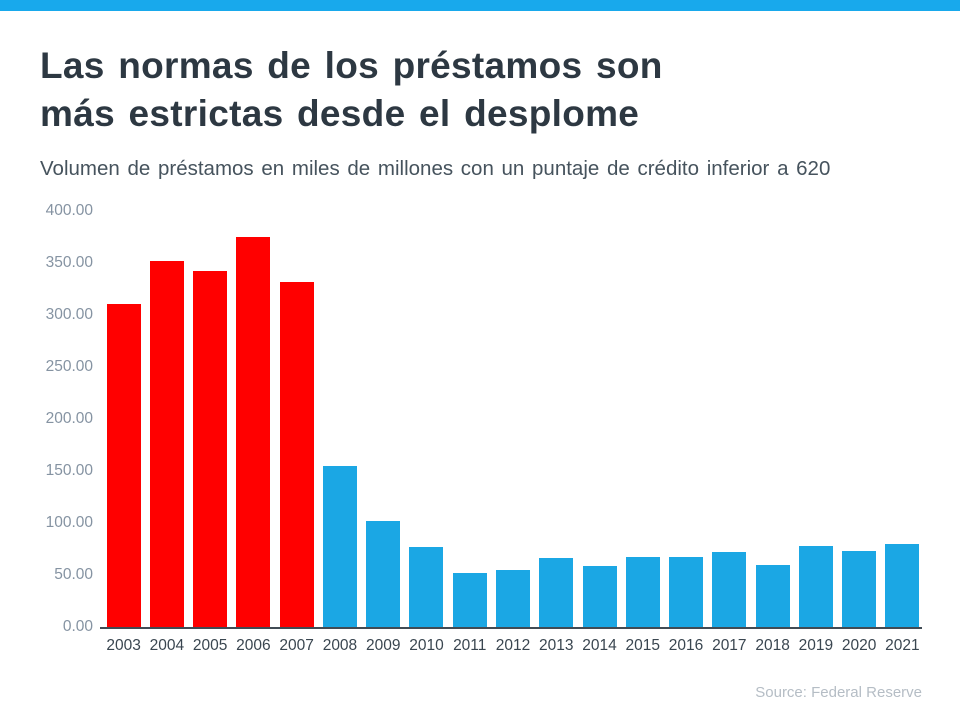 This screenshot has width=960, height=720. I want to click on bar-2017, so click(729, 589).